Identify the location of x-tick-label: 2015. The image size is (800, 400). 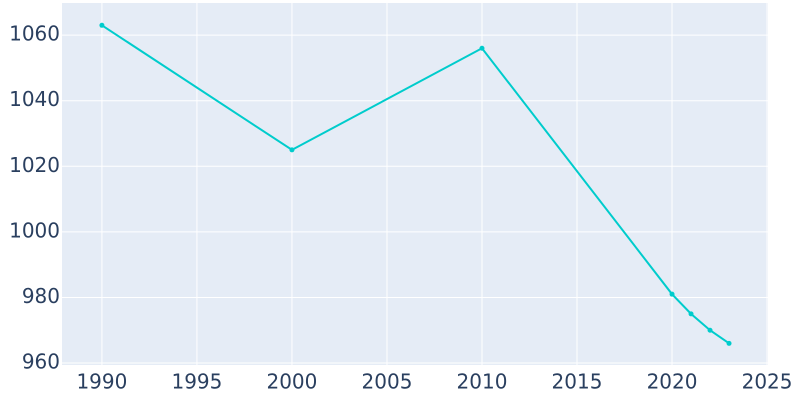
(577, 382).